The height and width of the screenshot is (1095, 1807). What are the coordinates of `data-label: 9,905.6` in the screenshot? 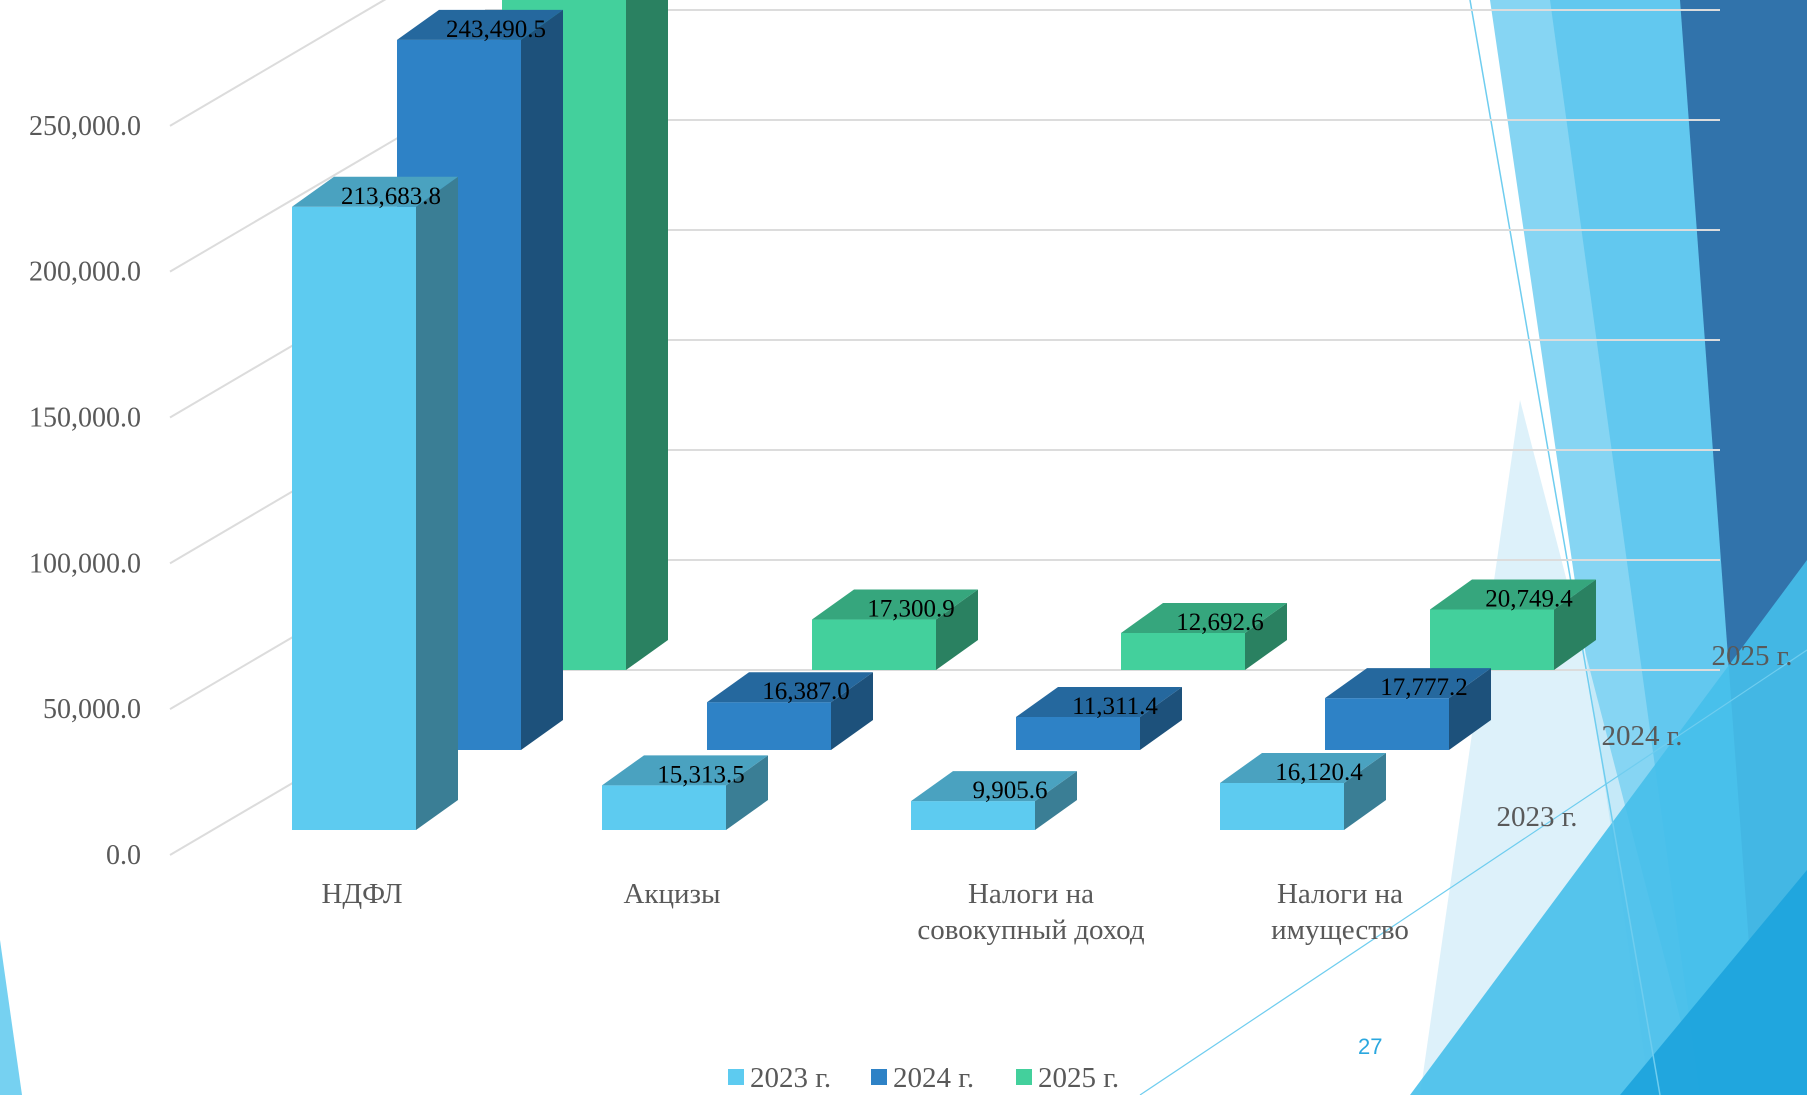 It's located at (1010, 790).